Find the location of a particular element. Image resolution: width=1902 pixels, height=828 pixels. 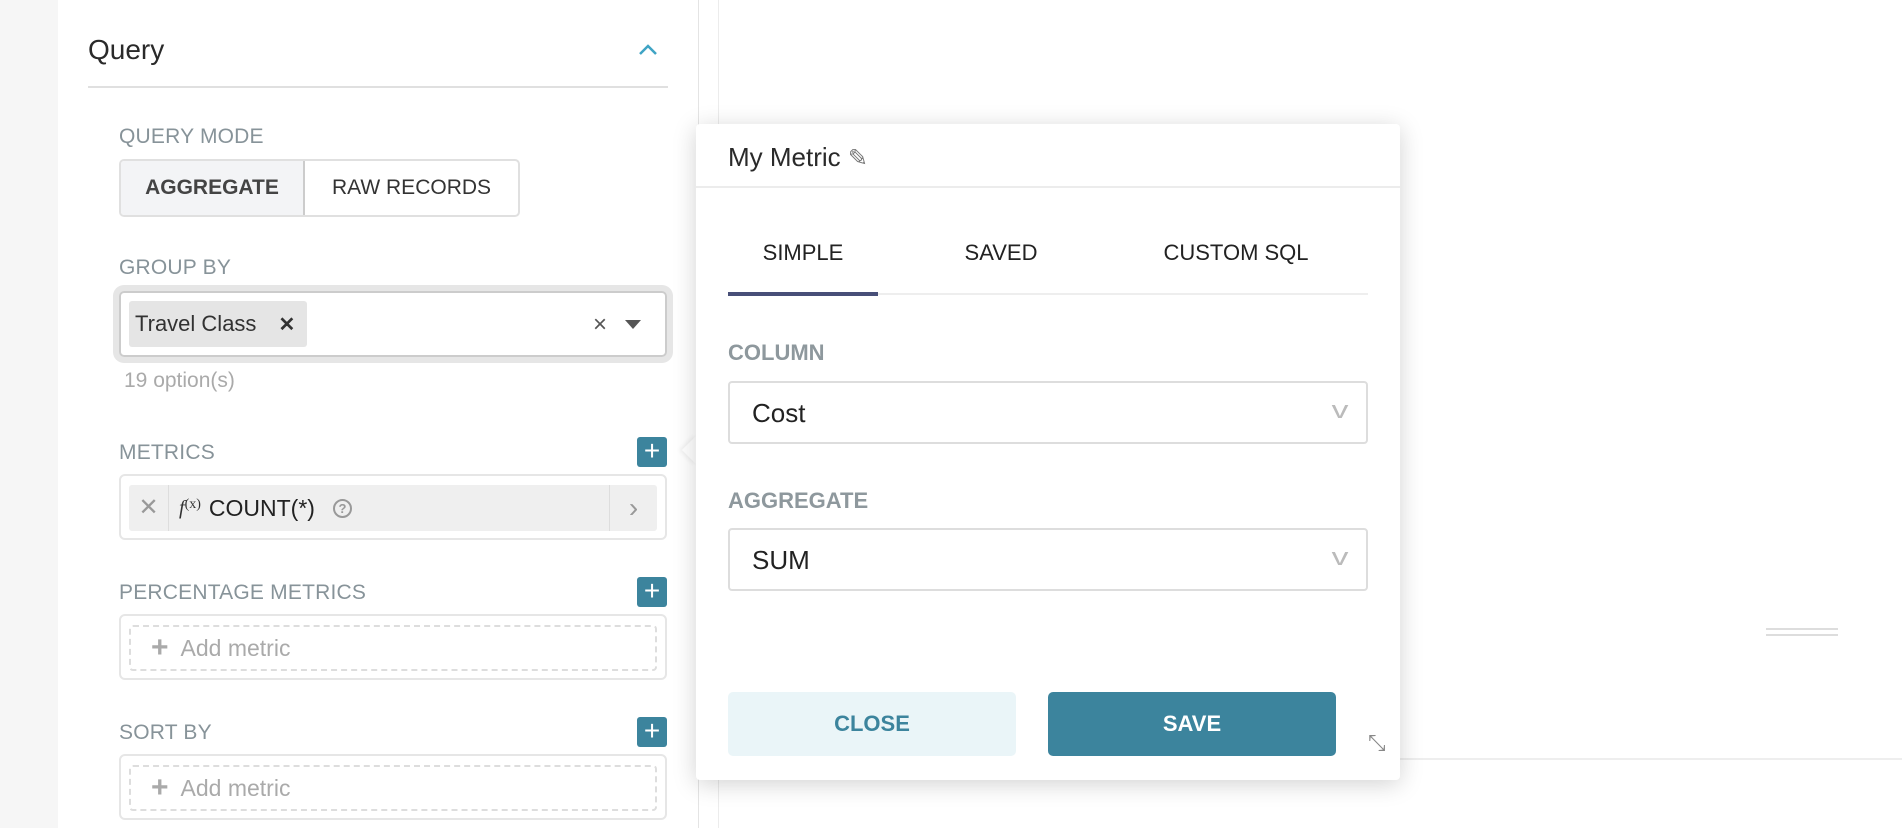

close-button: CLOSE is located at coordinates (872, 724).